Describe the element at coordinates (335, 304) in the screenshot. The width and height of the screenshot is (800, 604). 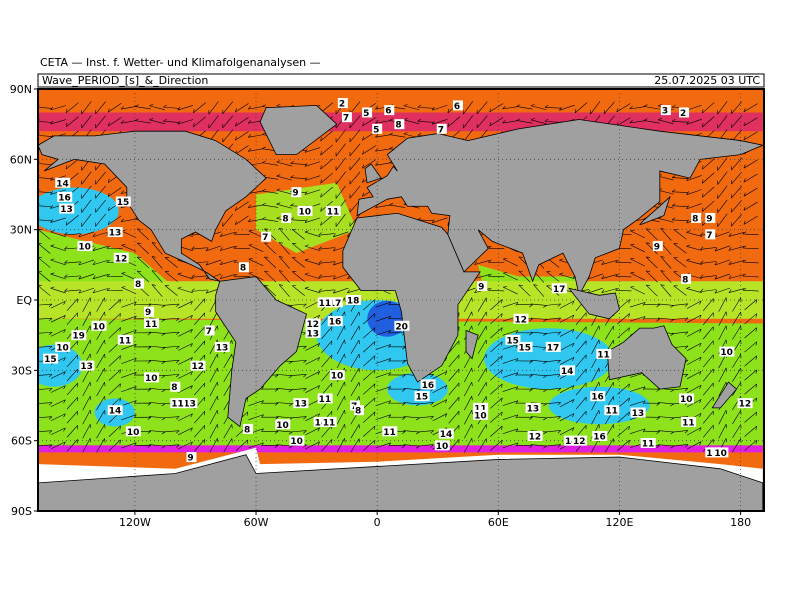
I see `period-label: 17` at that location.